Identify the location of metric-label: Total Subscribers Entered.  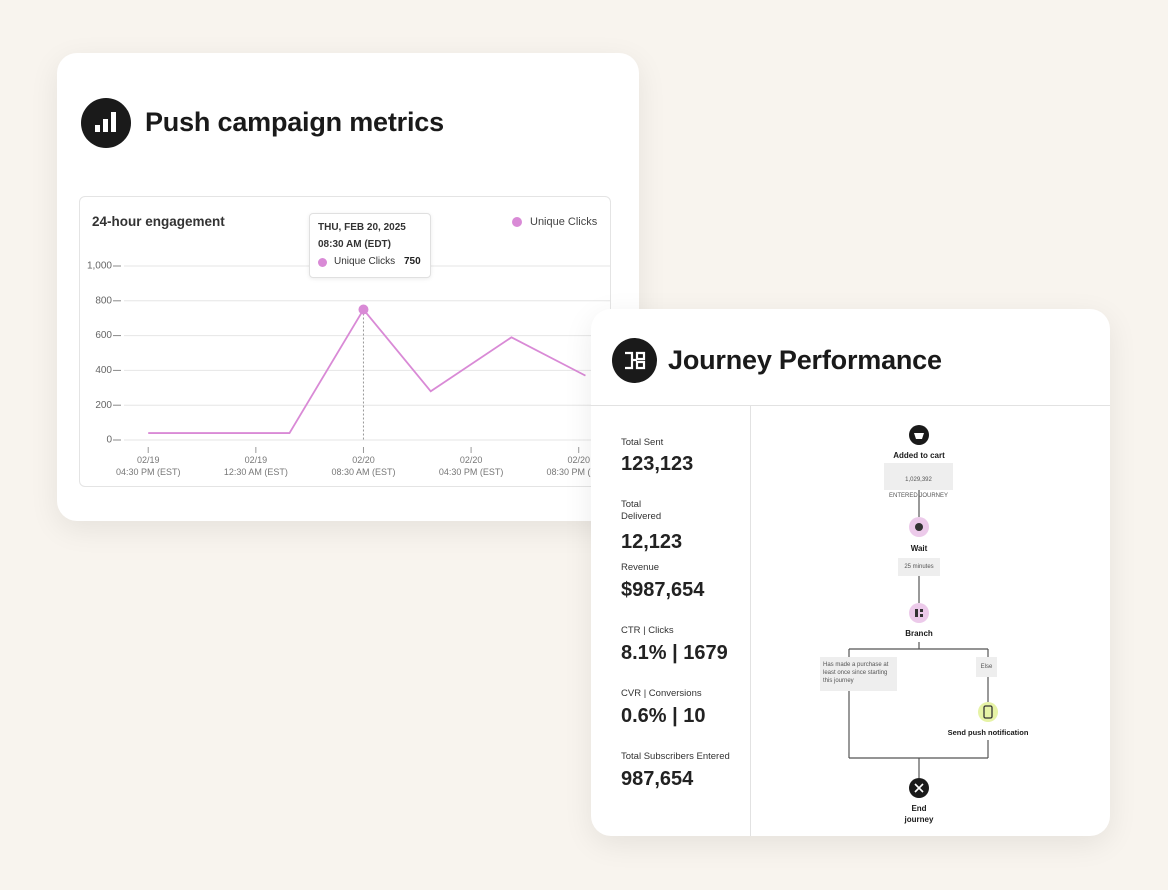
(675, 756).